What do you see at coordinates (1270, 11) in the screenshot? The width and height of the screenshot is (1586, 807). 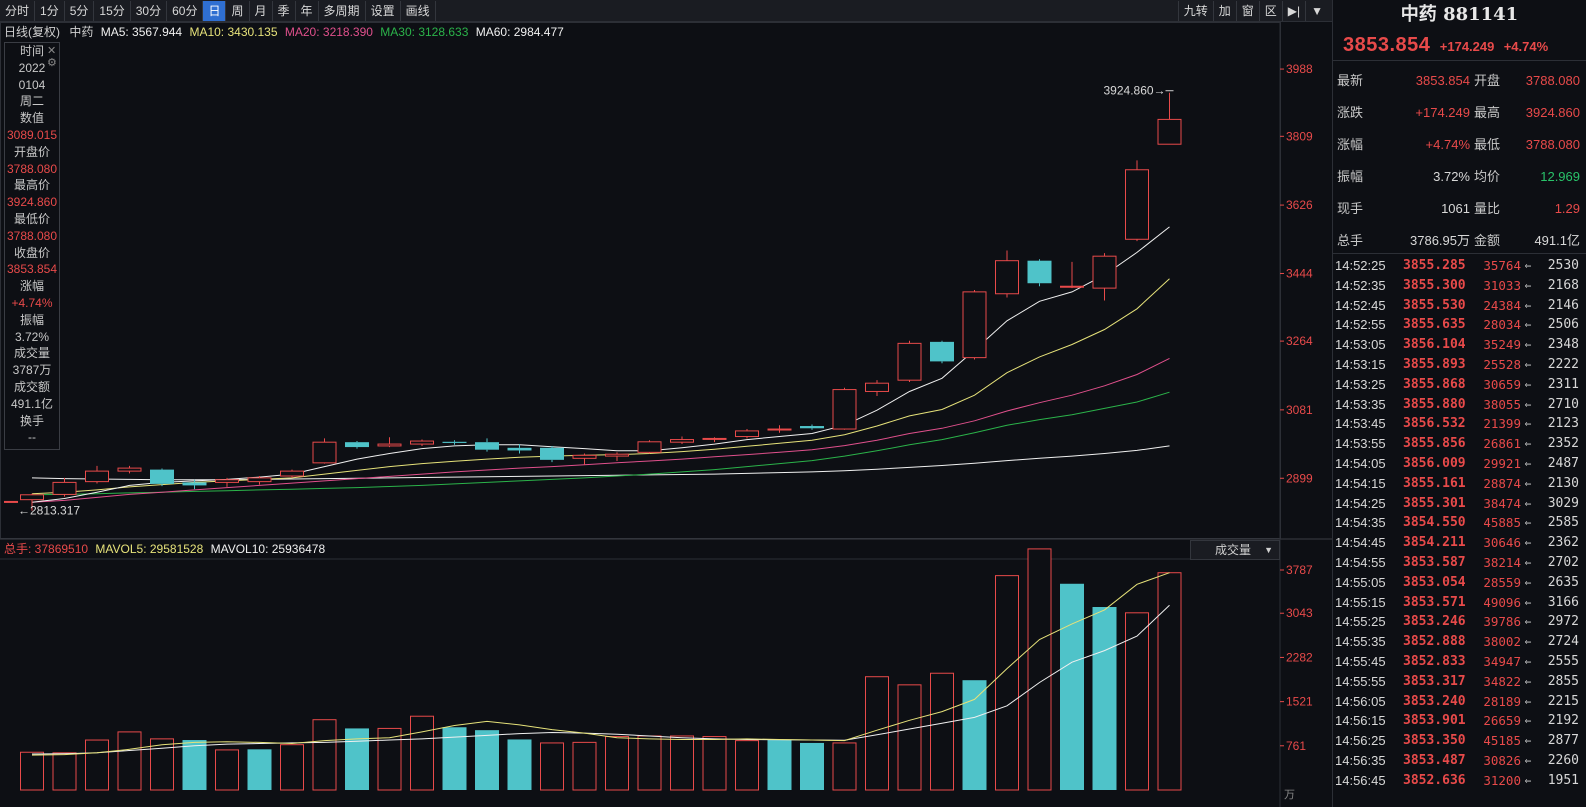 I see `toolbar-right-button: 区` at bounding box center [1270, 11].